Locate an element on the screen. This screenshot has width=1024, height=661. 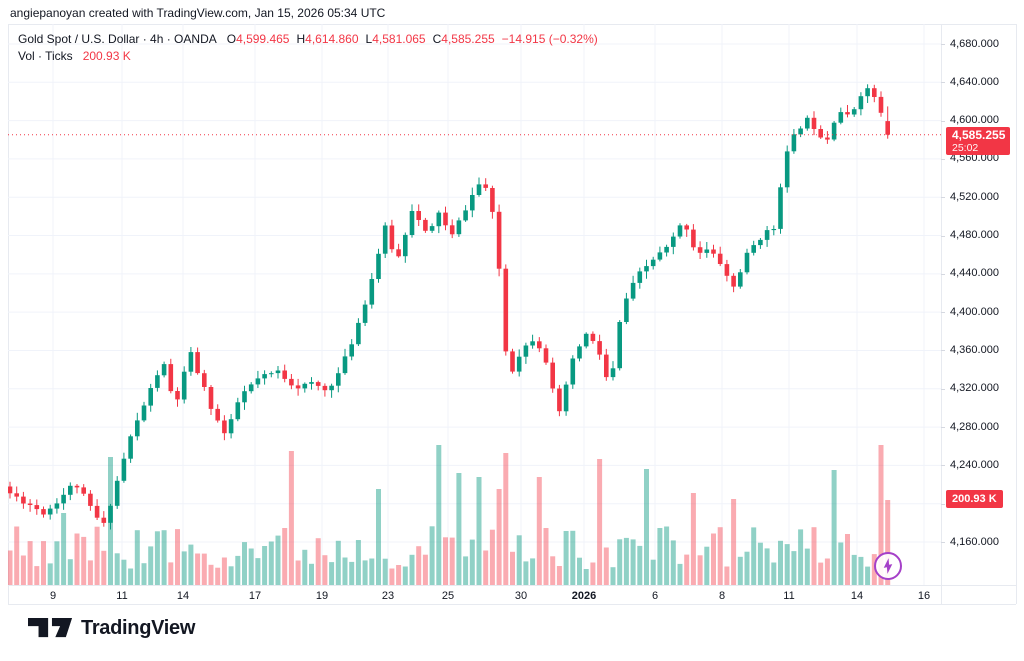
low-value: L4,581.065 is located at coordinates (395, 38).